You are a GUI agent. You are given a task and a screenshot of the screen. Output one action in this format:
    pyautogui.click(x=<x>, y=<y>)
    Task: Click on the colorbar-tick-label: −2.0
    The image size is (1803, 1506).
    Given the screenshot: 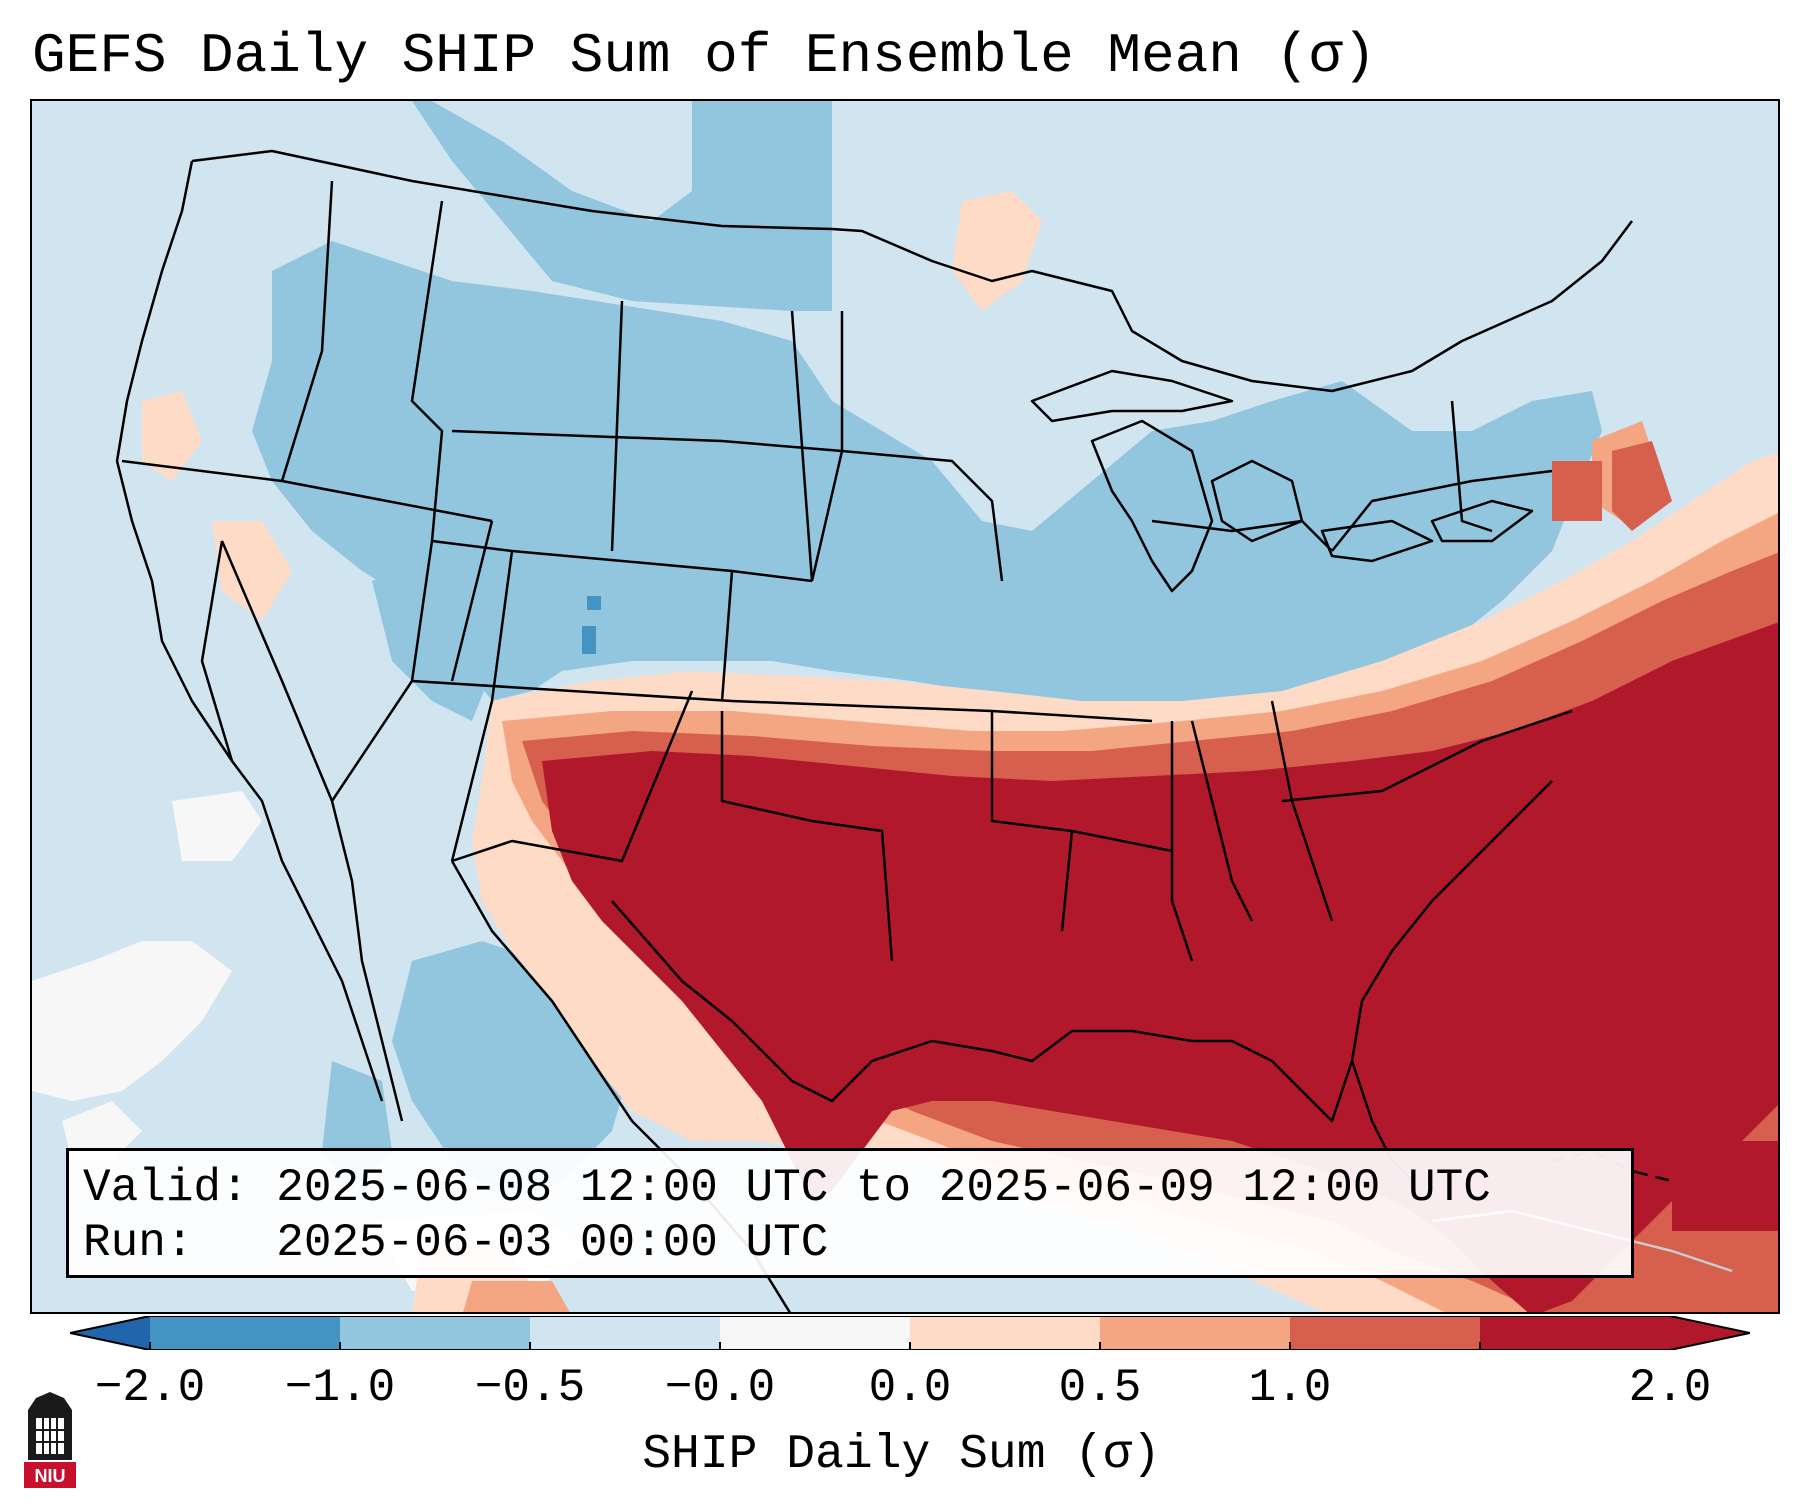 What is the action you would take?
    pyautogui.click(x=150, y=1388)
    